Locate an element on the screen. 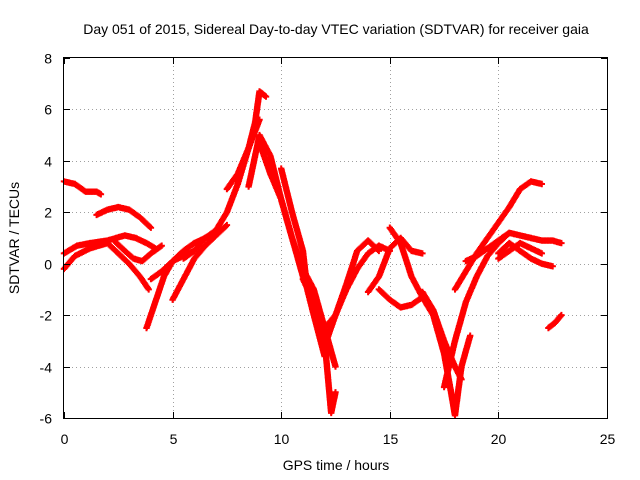 The image size is (640, 480). x-tick-label: 0 is located at coordinates (65, 439).